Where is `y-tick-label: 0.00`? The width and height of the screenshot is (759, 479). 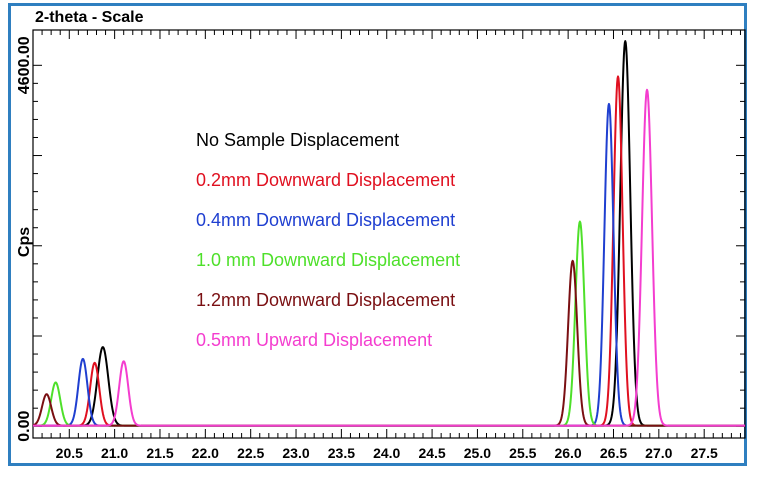 y-tick-label: 0.00 is located at coordinates (24, 426).